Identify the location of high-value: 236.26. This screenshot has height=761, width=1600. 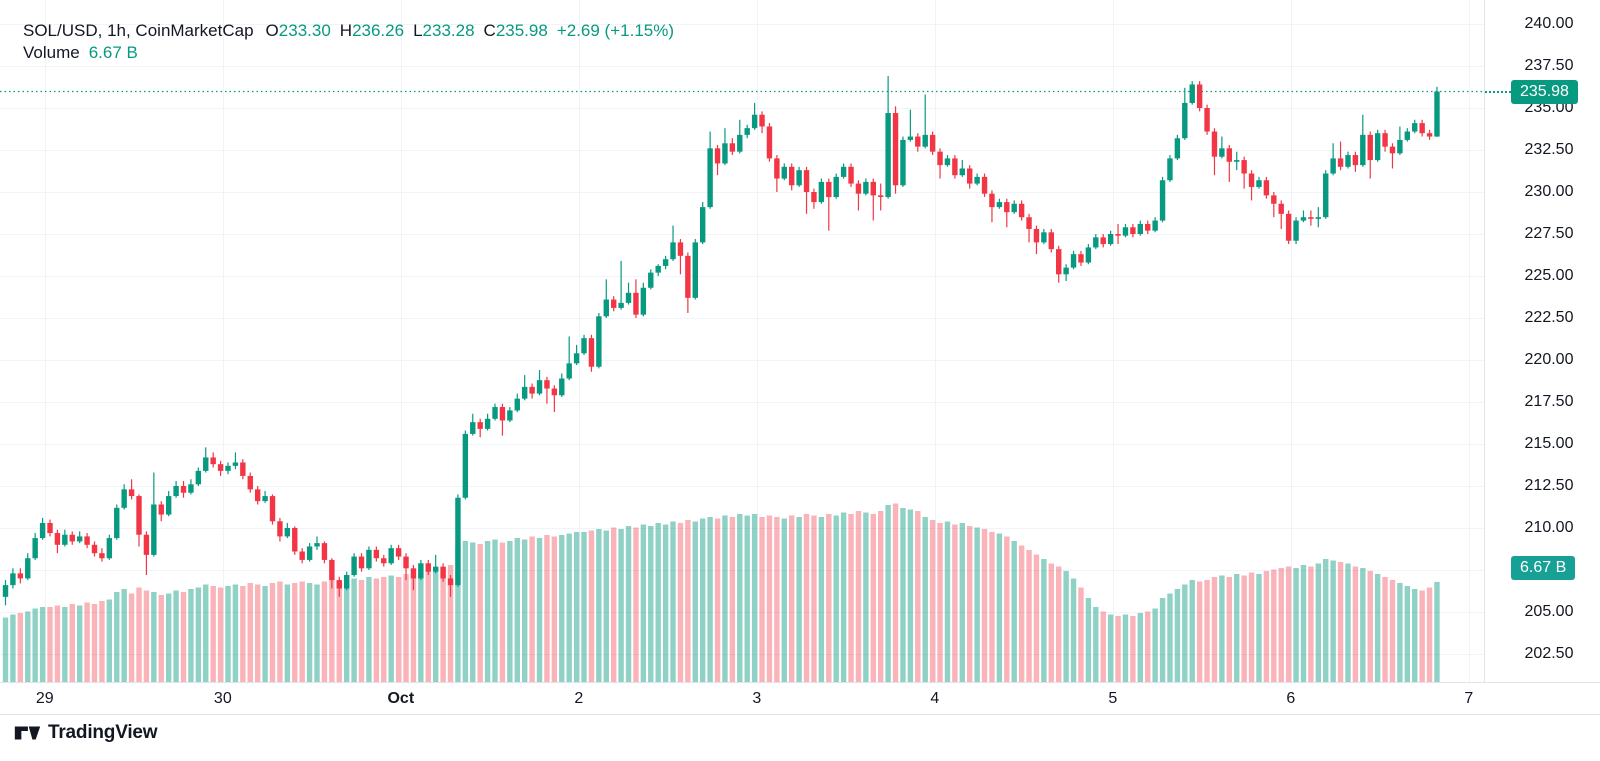
(378, 30).